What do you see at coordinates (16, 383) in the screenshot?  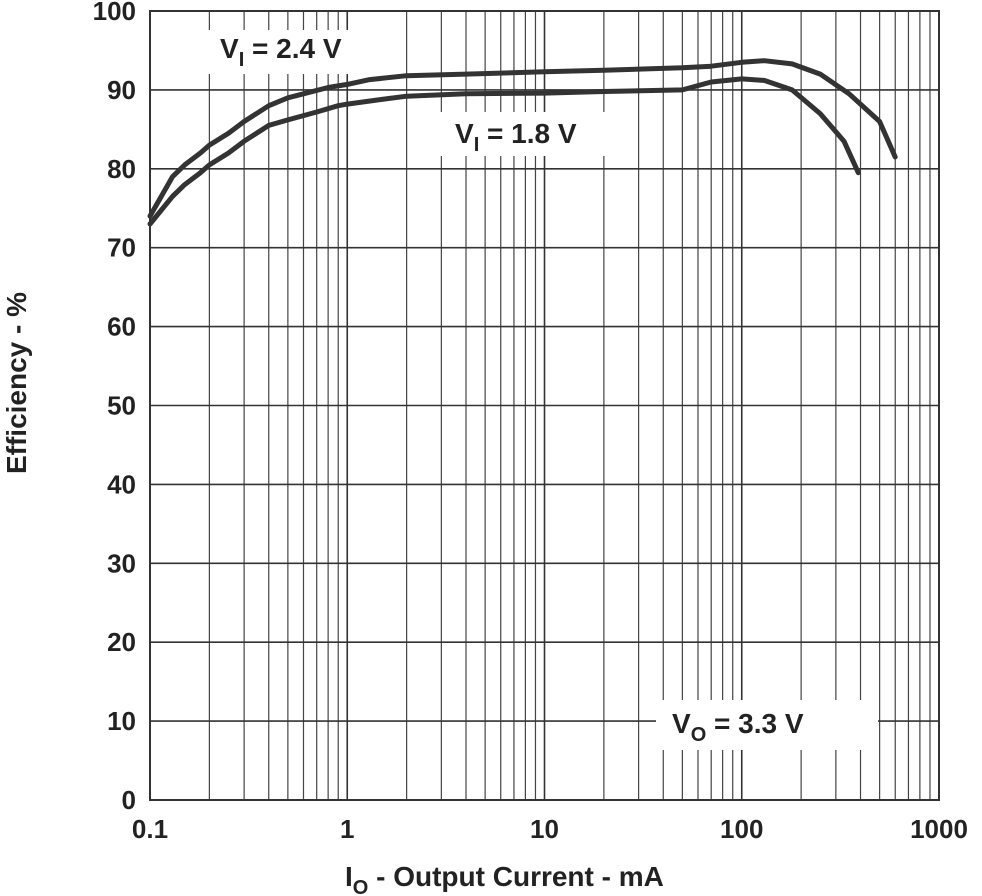 I see `y-axis-label: Efficiency - %` at bounding box center [16, 383].